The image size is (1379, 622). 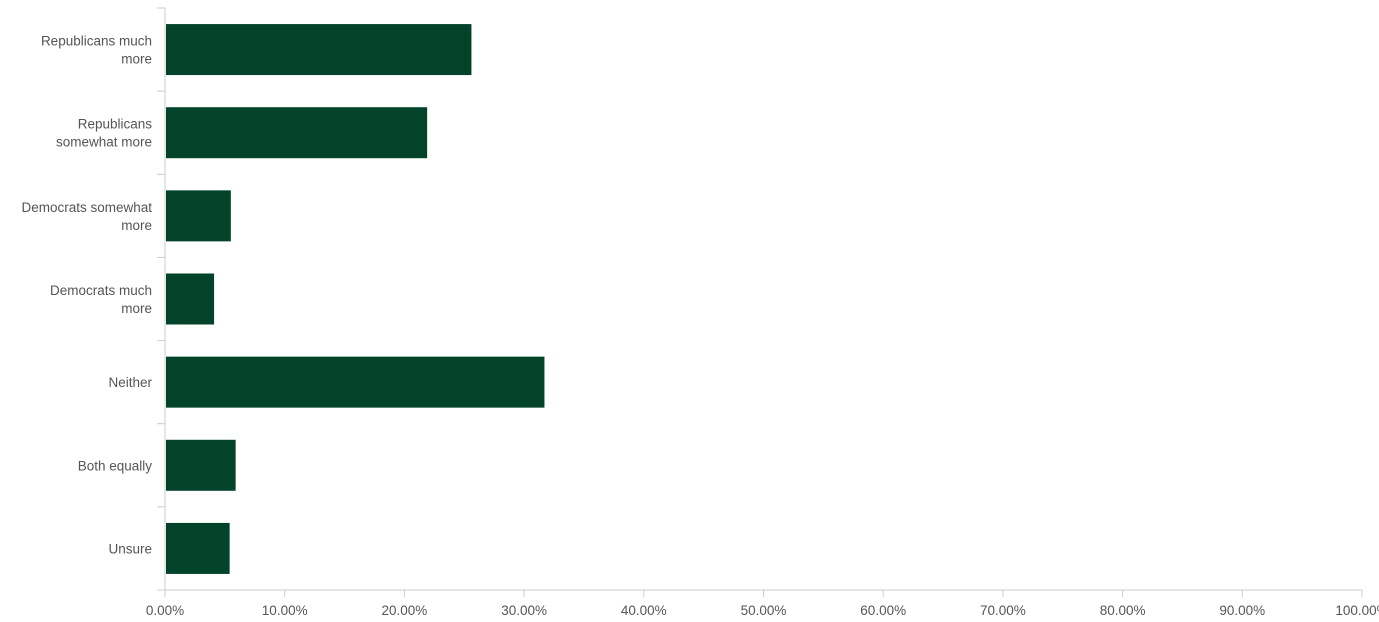 What do you see at coordinates (1242, 610) in the screenshot?
I see `x-tick-label: 90.00%` at bounding box center [1242, 610].